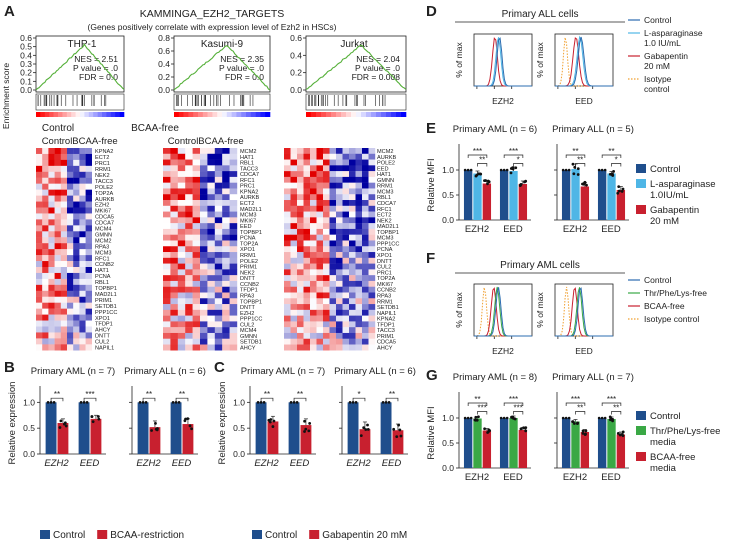  Describe the element at coordinates (495, 129) in the screenshot. I see `bar-chart-title: Primary AML (n = 6)` at that location.